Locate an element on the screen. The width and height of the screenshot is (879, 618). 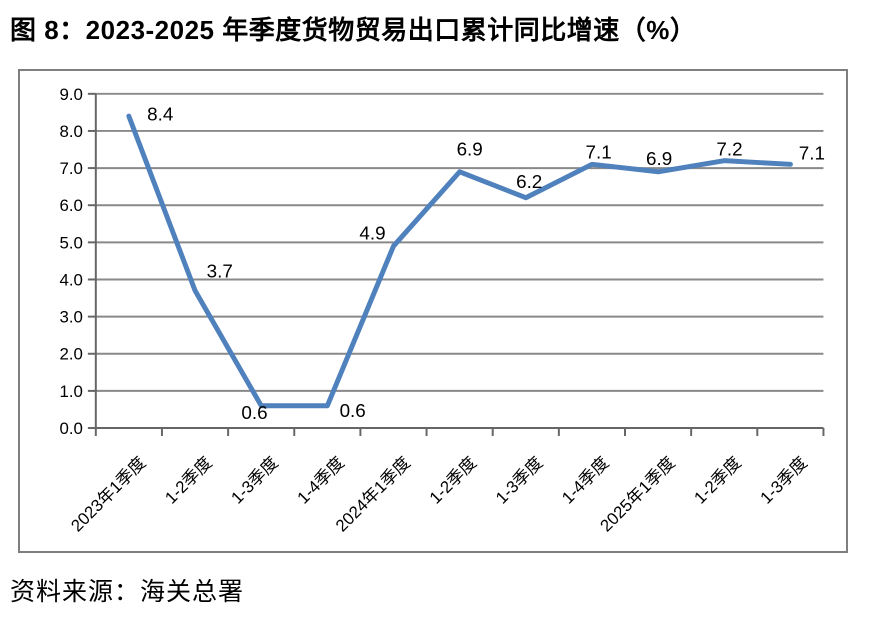
data-label: 3.7 is located at coordinates (220, 270).